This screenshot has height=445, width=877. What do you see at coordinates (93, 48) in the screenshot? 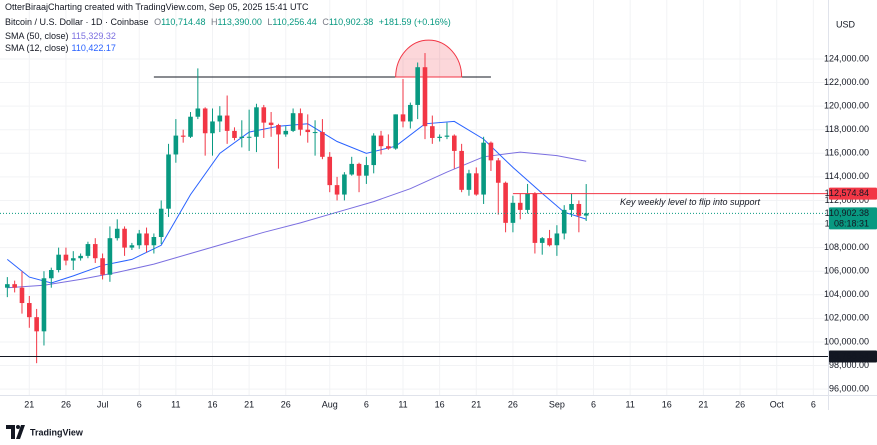
I see `legend-value: 110,422.17` at bounding box center [93, 48].